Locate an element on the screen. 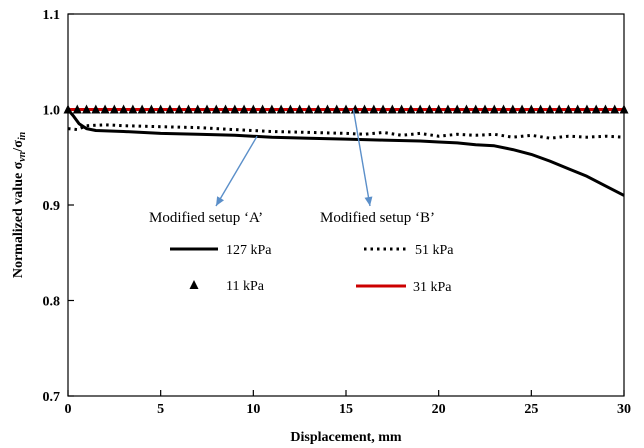  x-tick-label: 15 is located at coordinates (346, 409).